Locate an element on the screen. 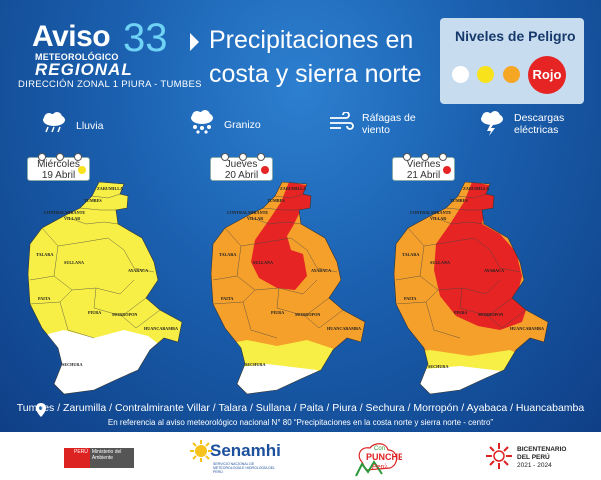 The width and height of the screenshot is (601, 480). ministerio-logo: PERÚ Ministerio del Ambiente is located at coordinates (99, 458).